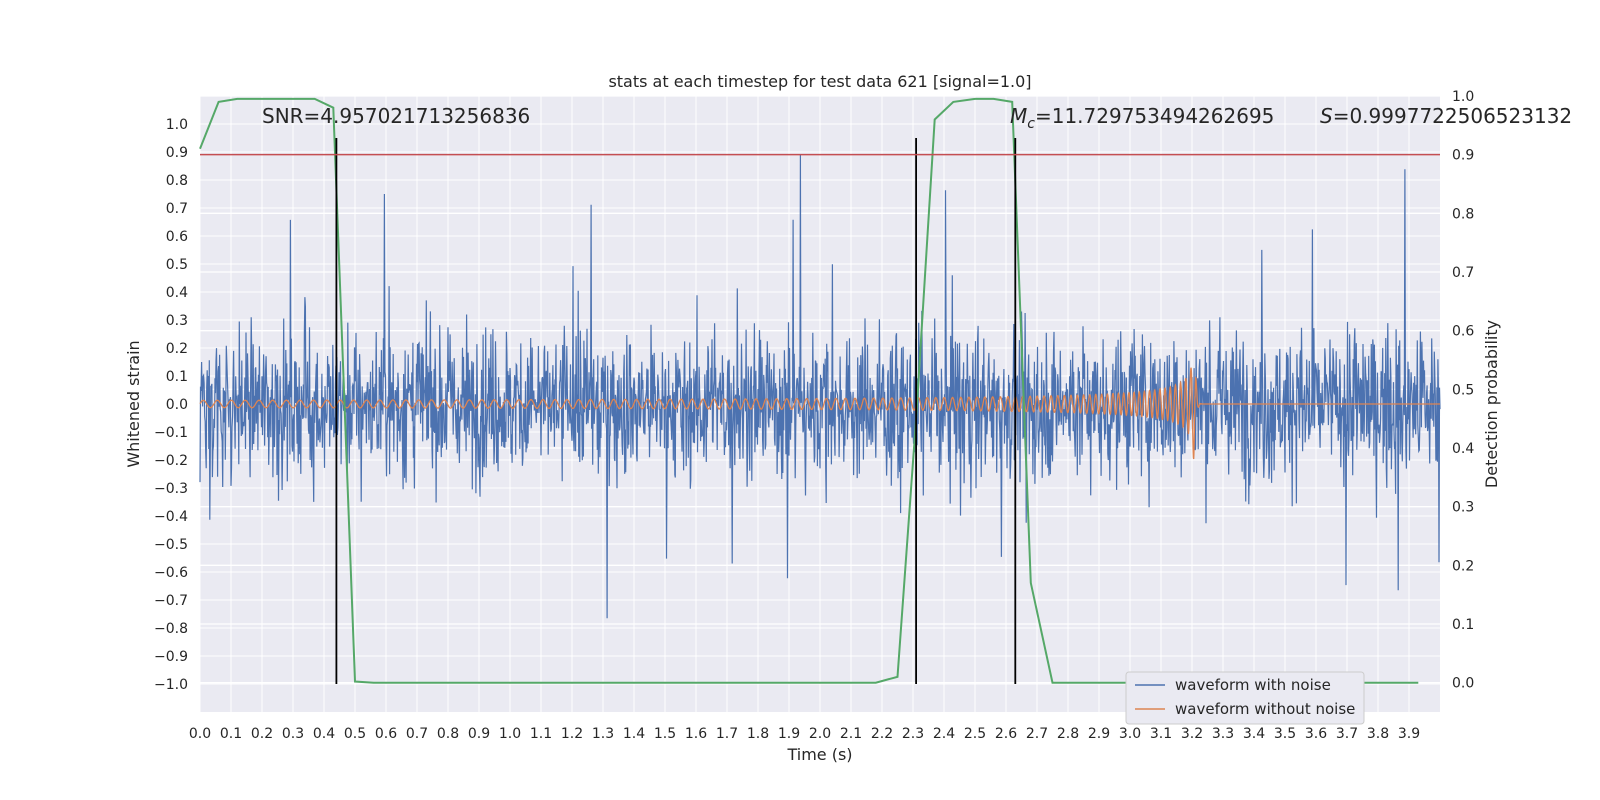 The width and height of the screenshot is (1600, 800). I want to click on x-tick-label: 0.3, so click(293, 734).